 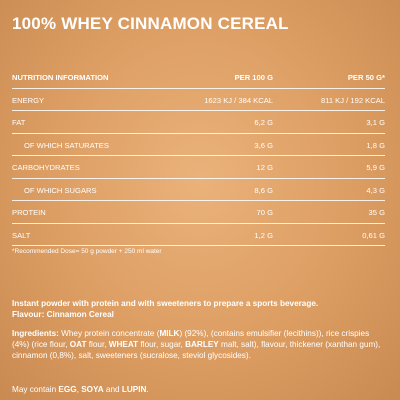 I want to click on table-cell: 5,9 G, so click(x=375, y=167).